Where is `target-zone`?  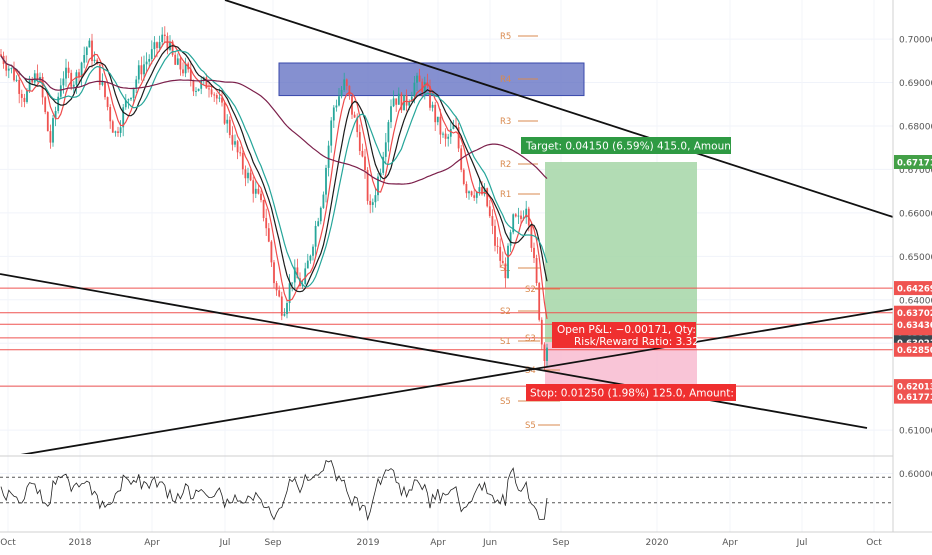
target-zone is located at coordinates (621, 252).